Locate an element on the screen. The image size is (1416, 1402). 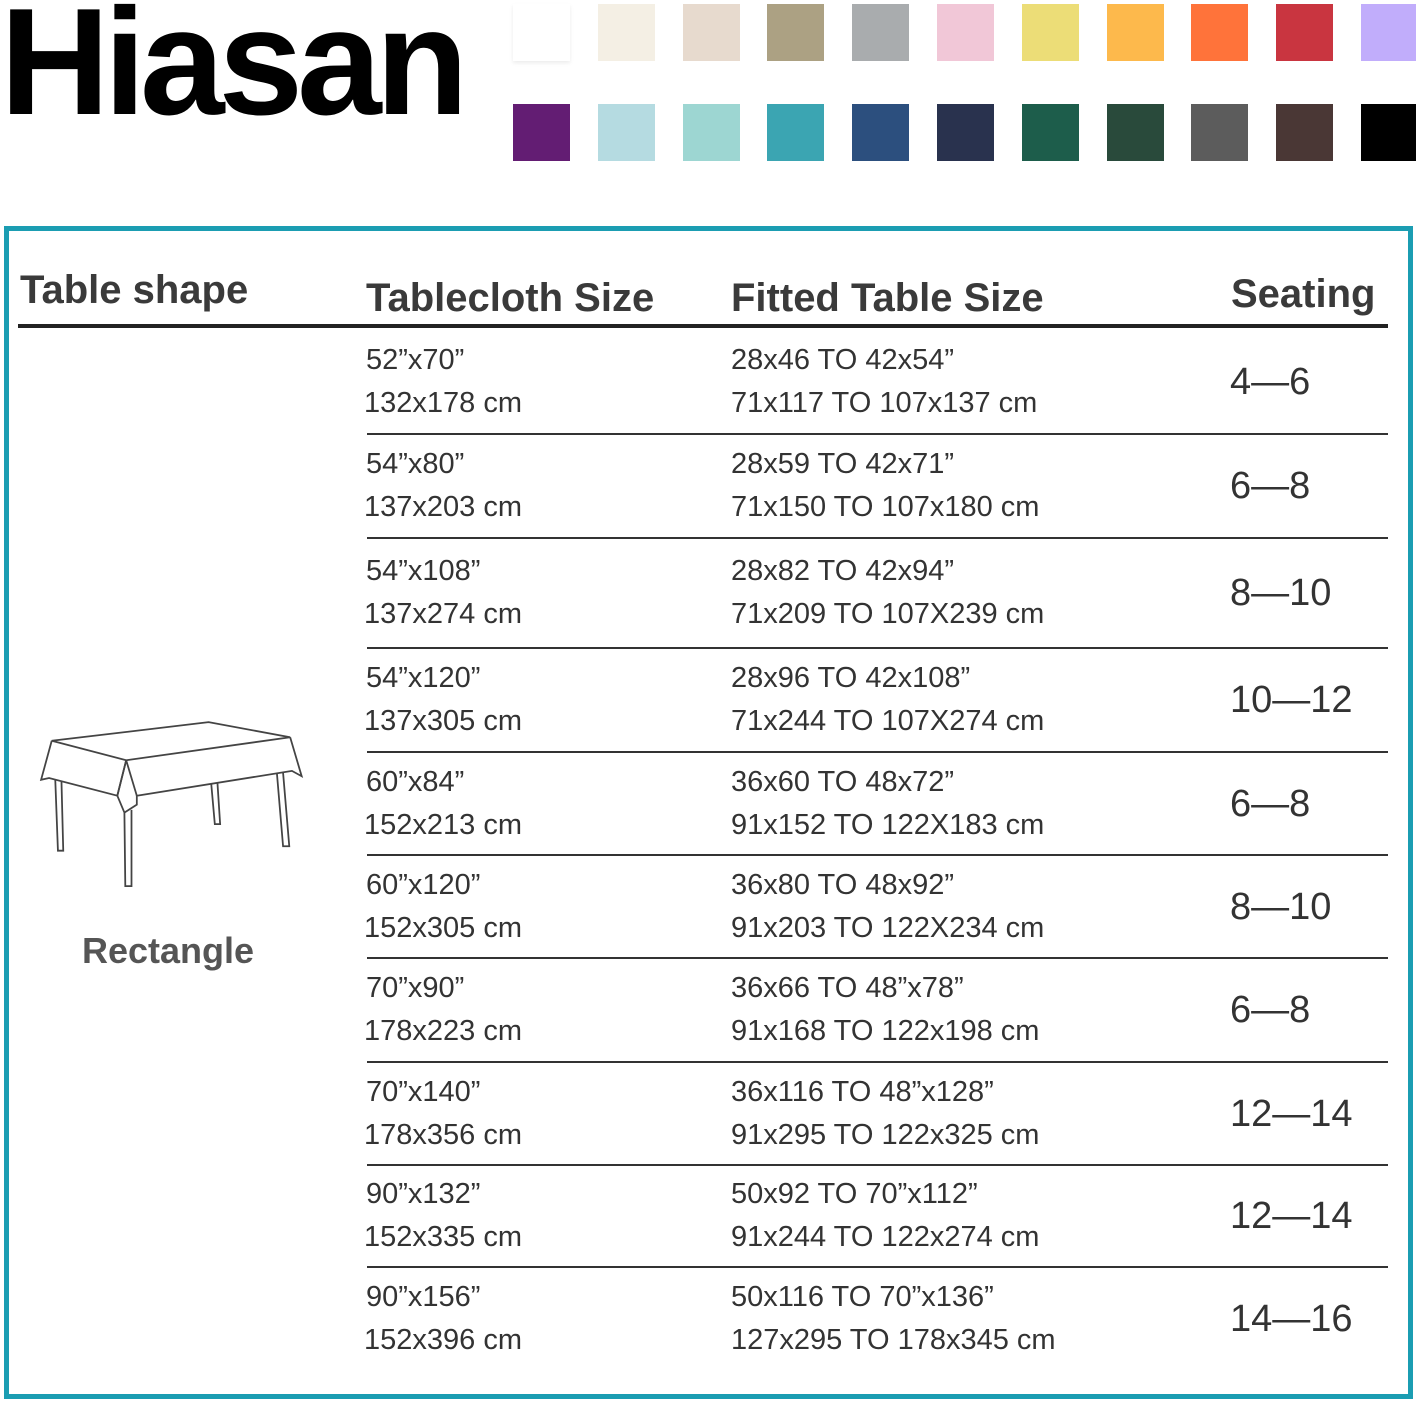
header-tablecloth-size: Tablecloth Size is located at coordinates (510, 298).